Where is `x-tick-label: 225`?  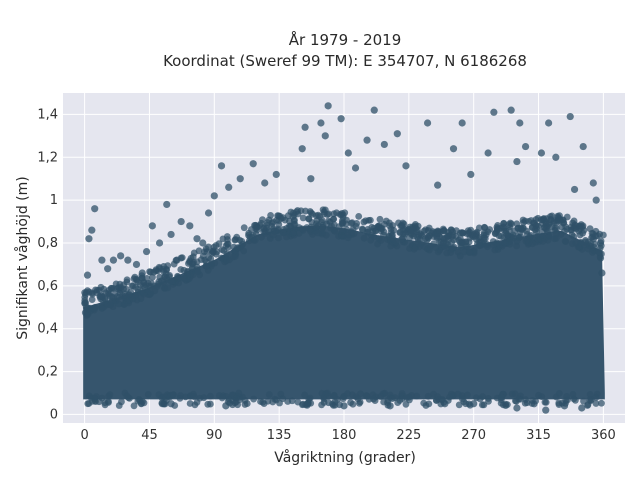
x-tick-label: 225 is located at coordinates (408, 435).